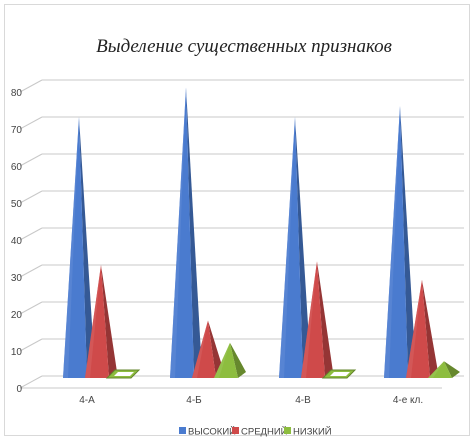 The width and height of the screenshot is (476, 441). What do you see at coordinates (264, 432) in the screenshot?
I see `legend-label: СРЕДНИЙ` at bounding box center [264, 432].